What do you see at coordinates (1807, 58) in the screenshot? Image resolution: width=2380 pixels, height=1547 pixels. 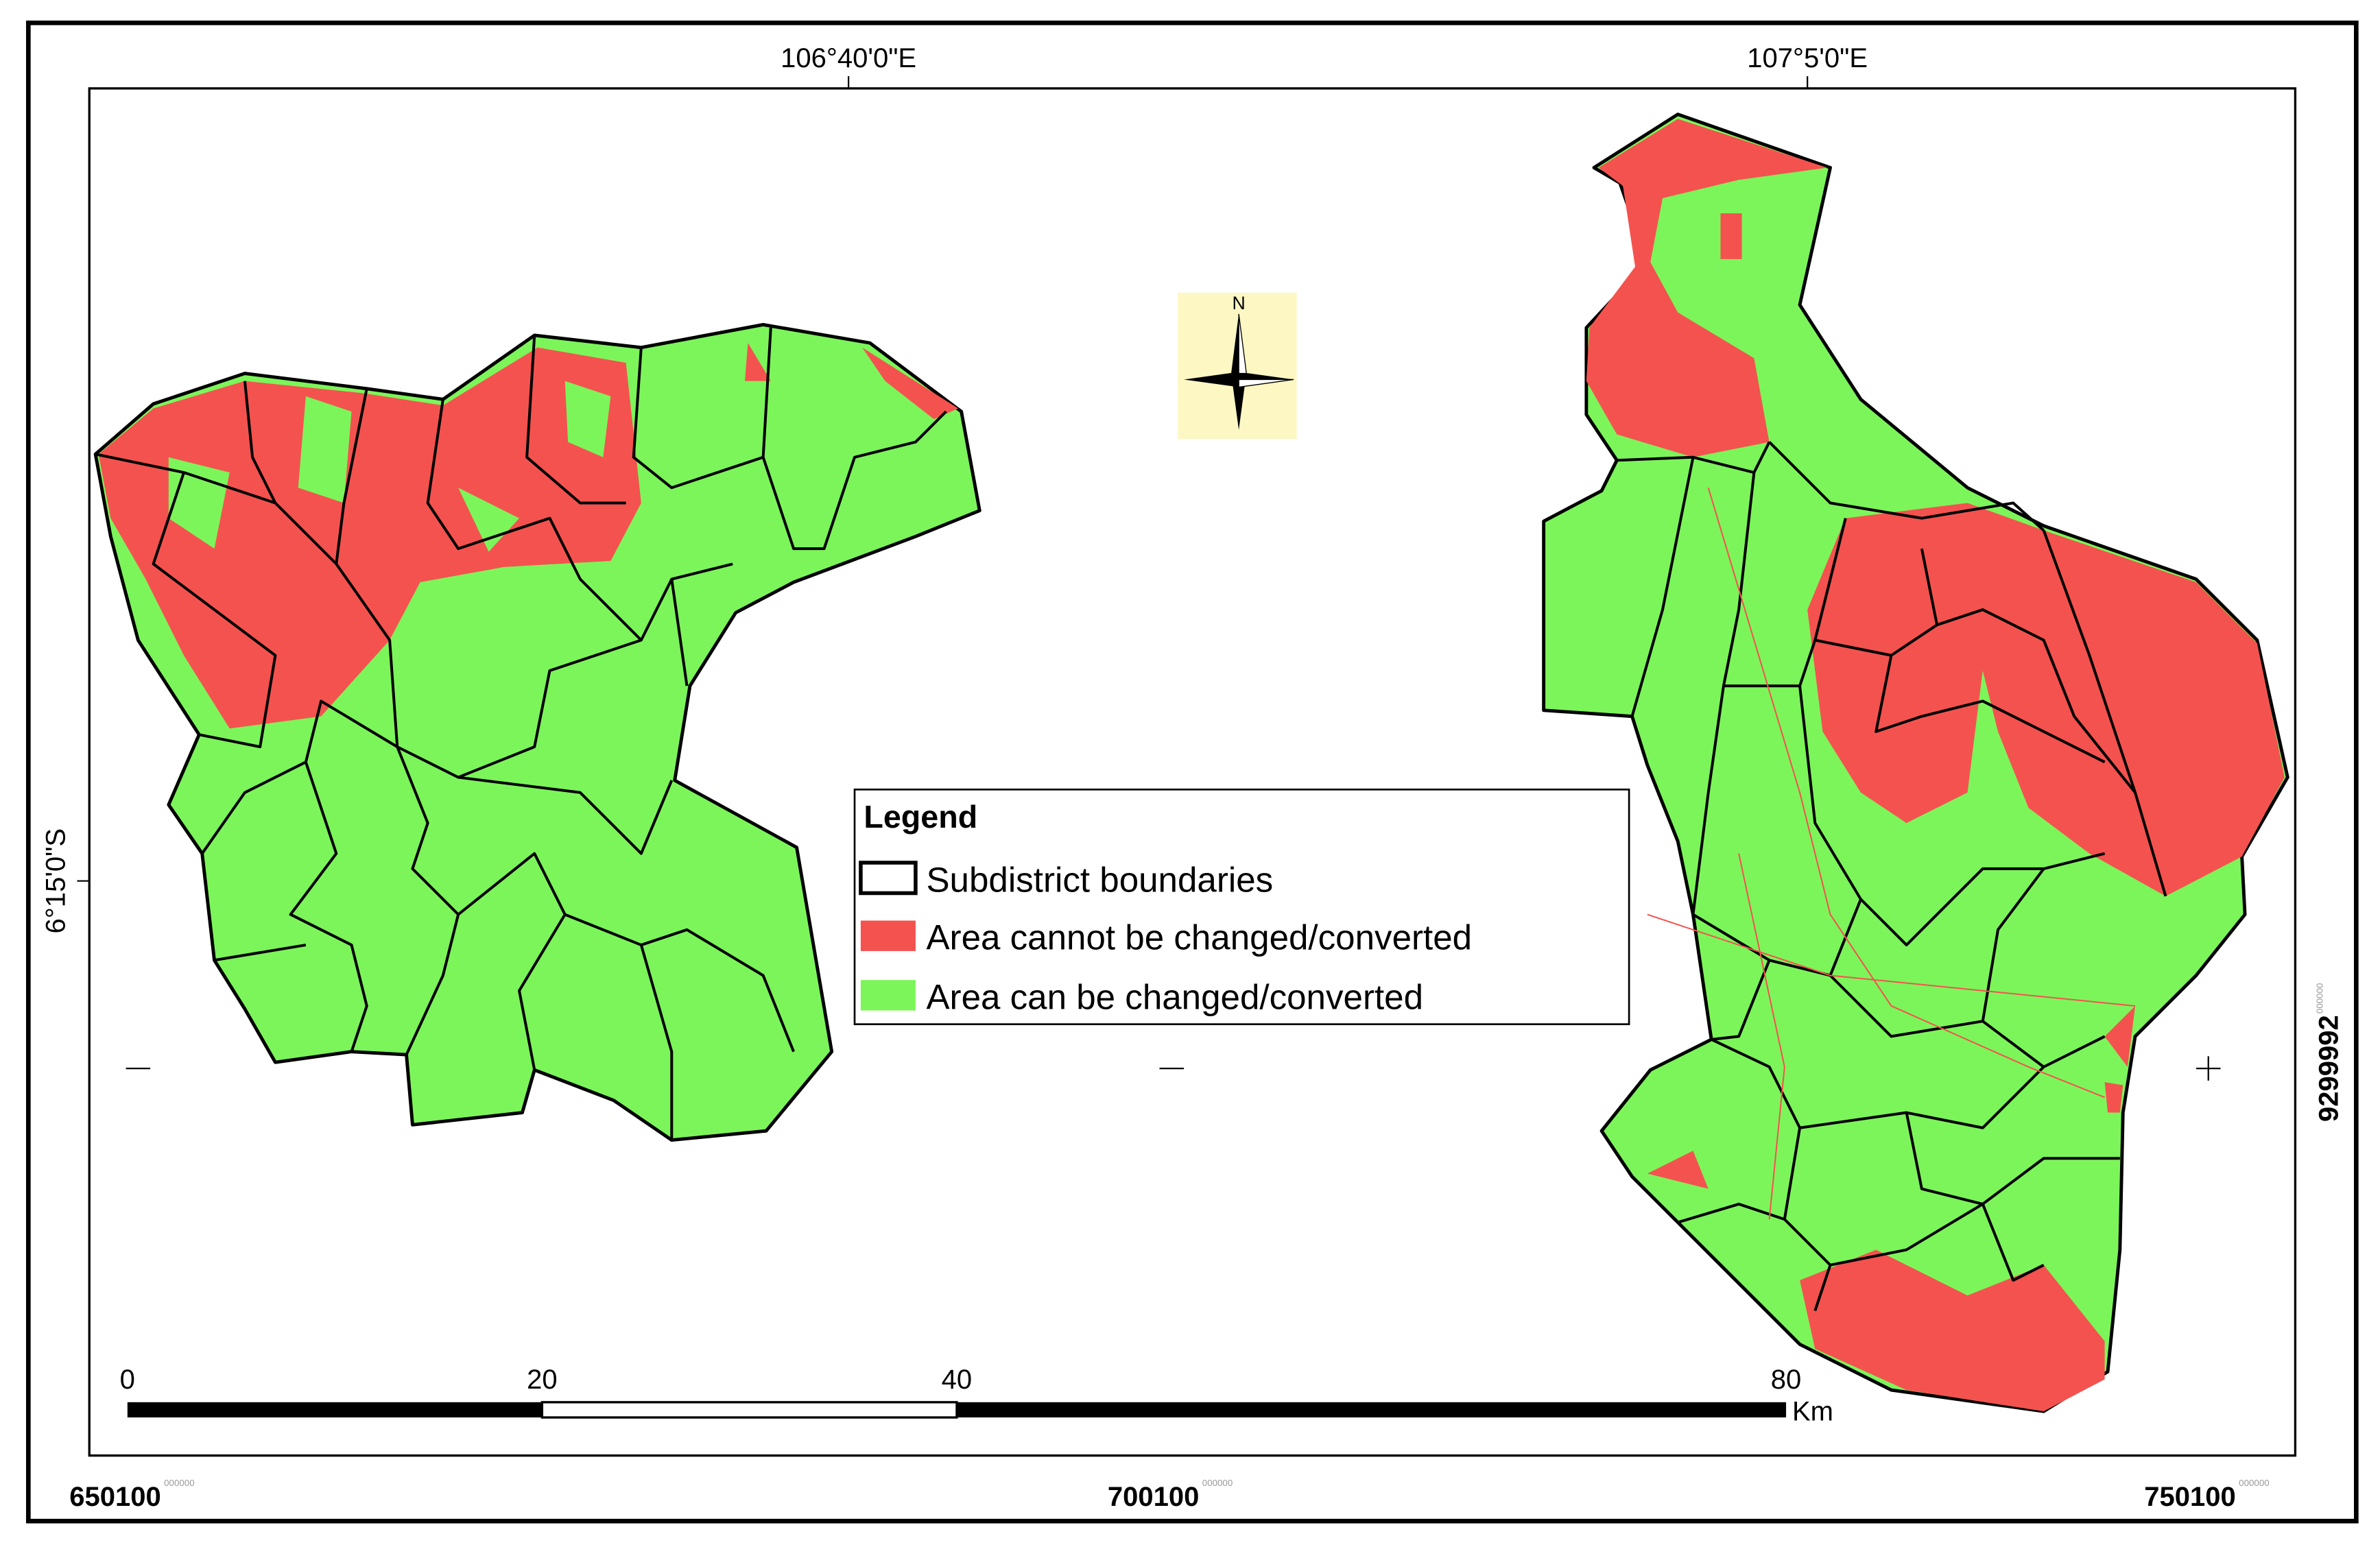 I see `longitude-label: 107°5'0"E` at bounding box center [1807, 58].